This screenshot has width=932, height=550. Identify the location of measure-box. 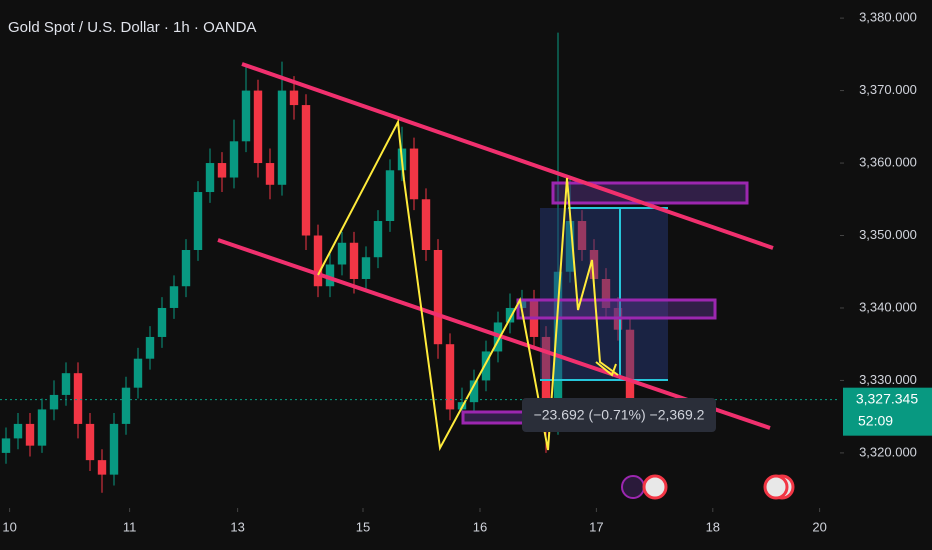
(604, 294).